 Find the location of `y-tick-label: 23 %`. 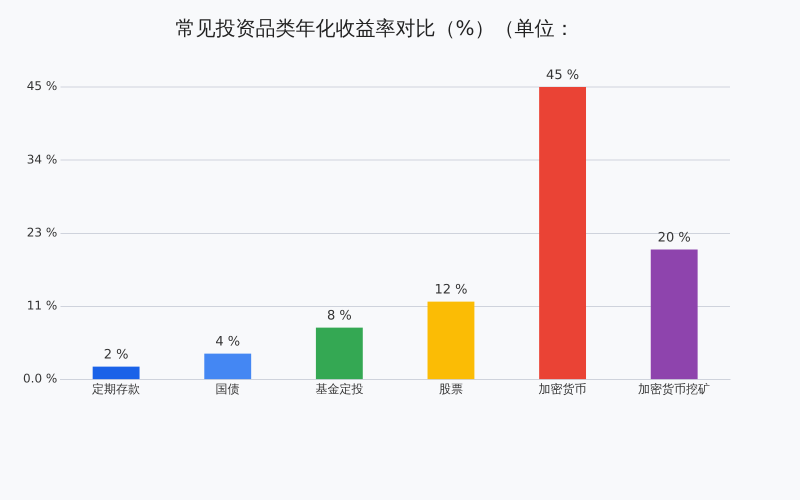

y-tick-label: 23 % is located at coordinates (42, 232).